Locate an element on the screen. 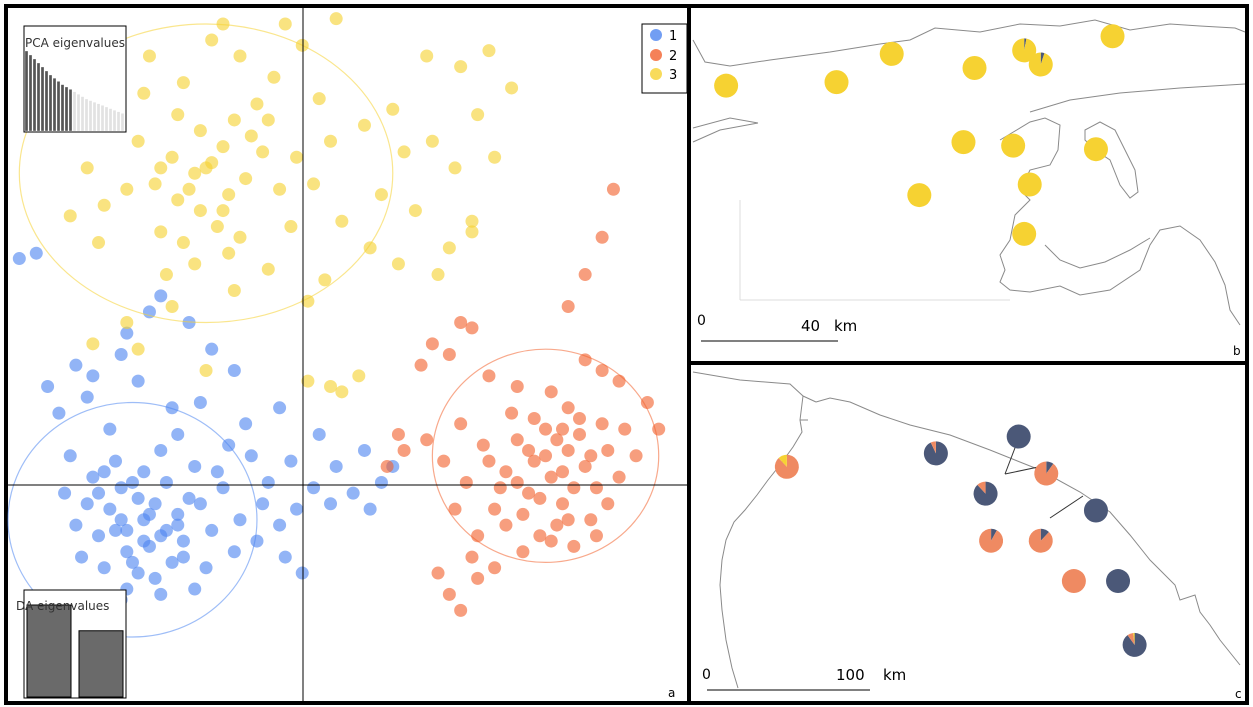 Image resolution: width=1253 pixels, height=707 pixels. scale-value-b: 40 is located at coordinates (810, 326).